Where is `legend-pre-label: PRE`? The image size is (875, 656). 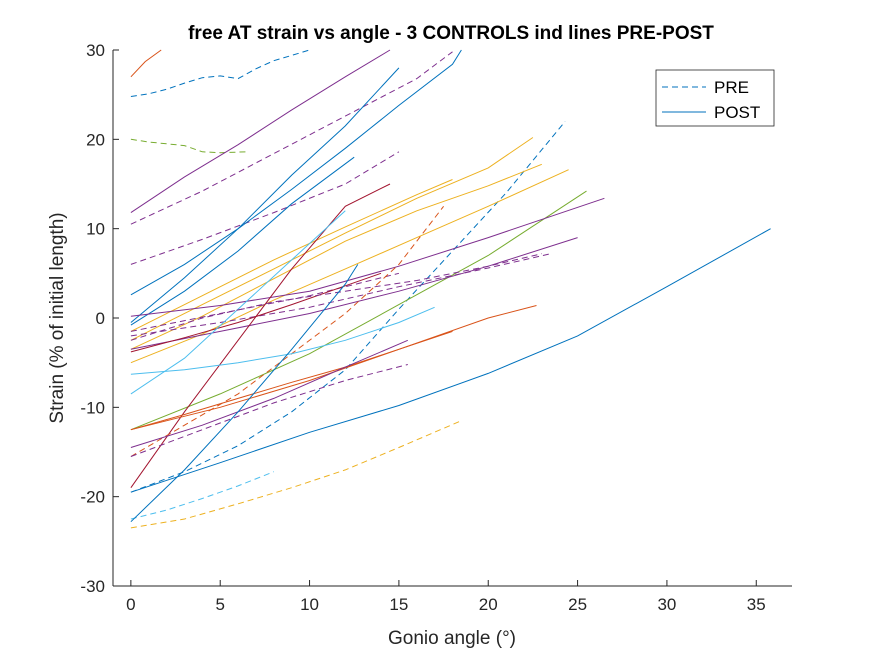 legend-pre-label: PRE is located at coordinates (731, 87).